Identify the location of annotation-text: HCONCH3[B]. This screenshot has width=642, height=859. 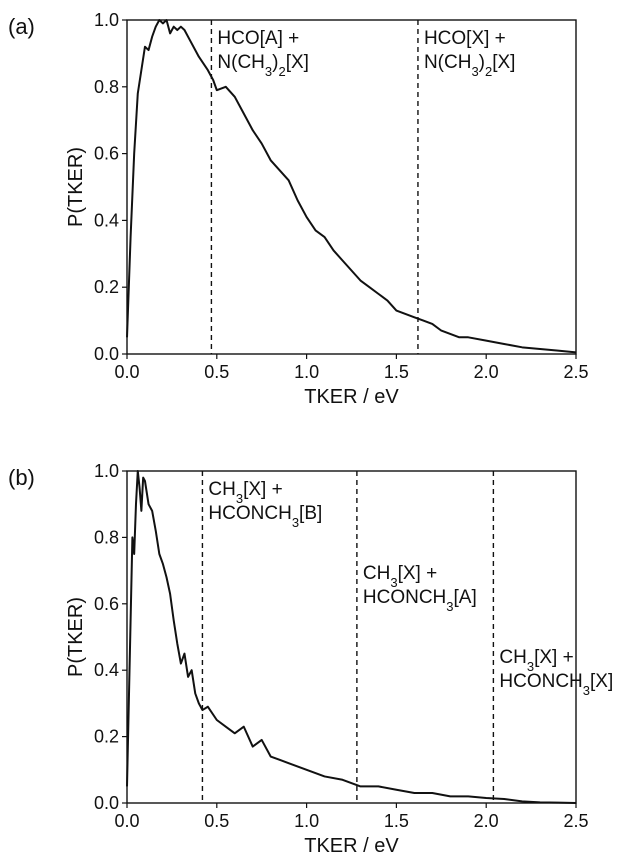
(265, 516).